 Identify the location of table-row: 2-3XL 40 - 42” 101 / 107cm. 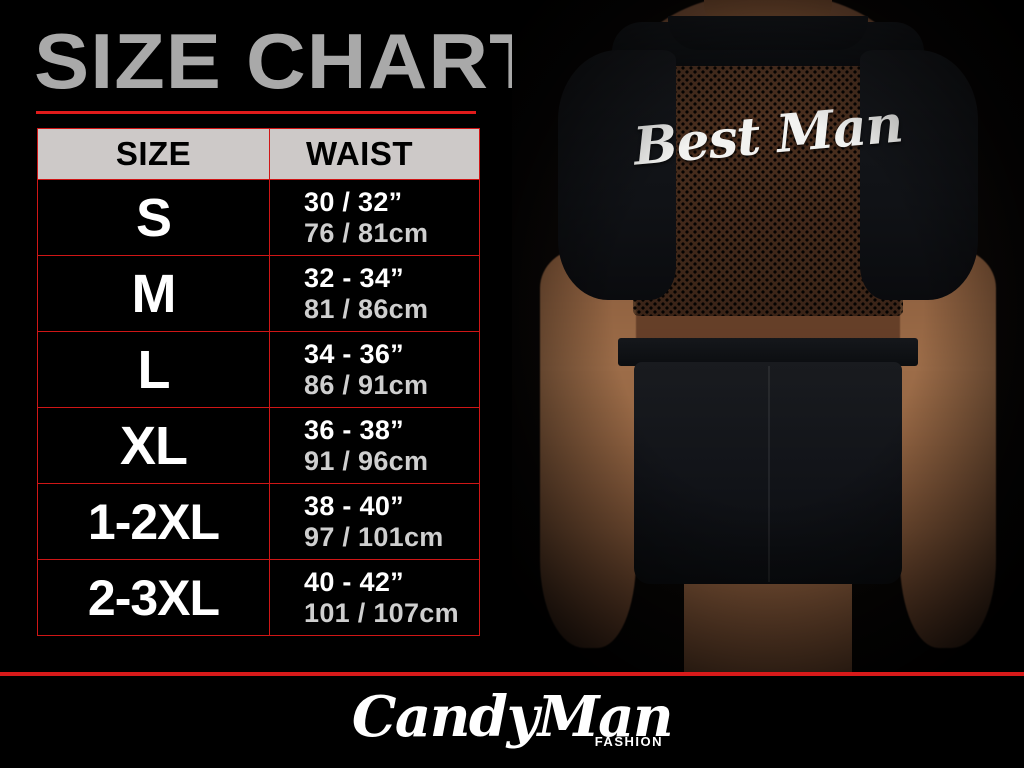
(258, 597).